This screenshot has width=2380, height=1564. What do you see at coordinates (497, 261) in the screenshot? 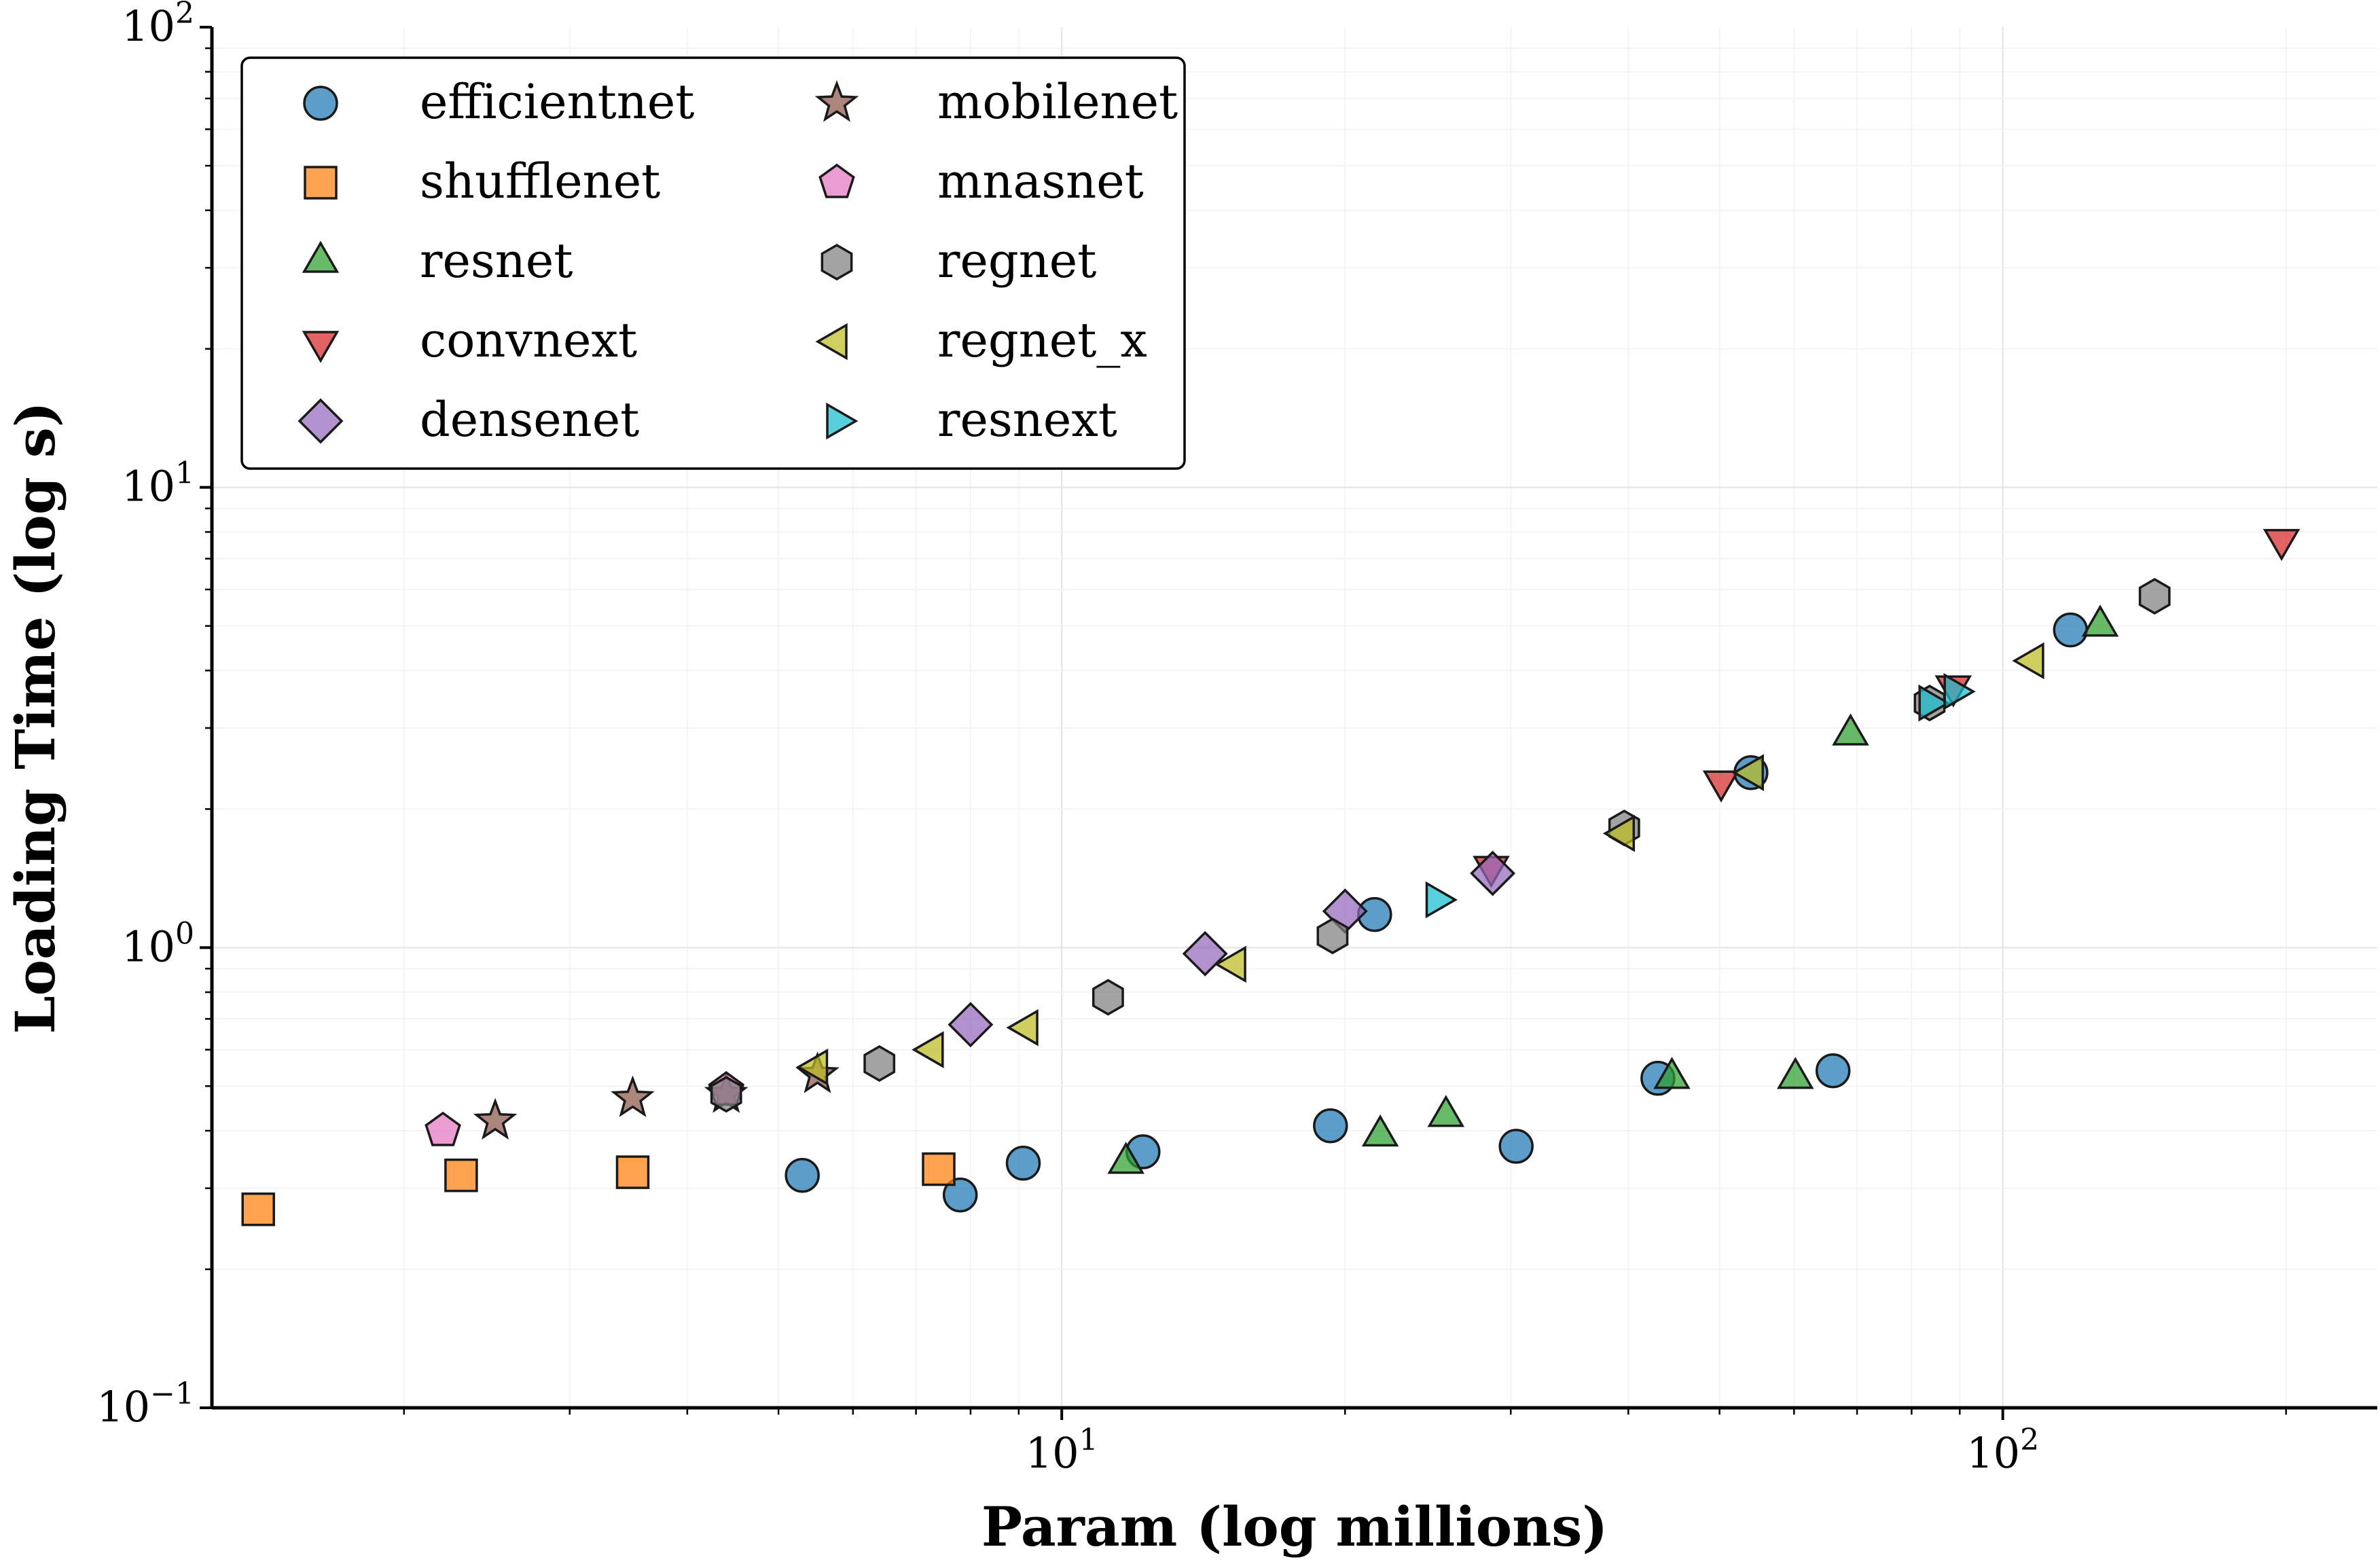
I see `legend-label: resnet` at bounding box center [497, 261].